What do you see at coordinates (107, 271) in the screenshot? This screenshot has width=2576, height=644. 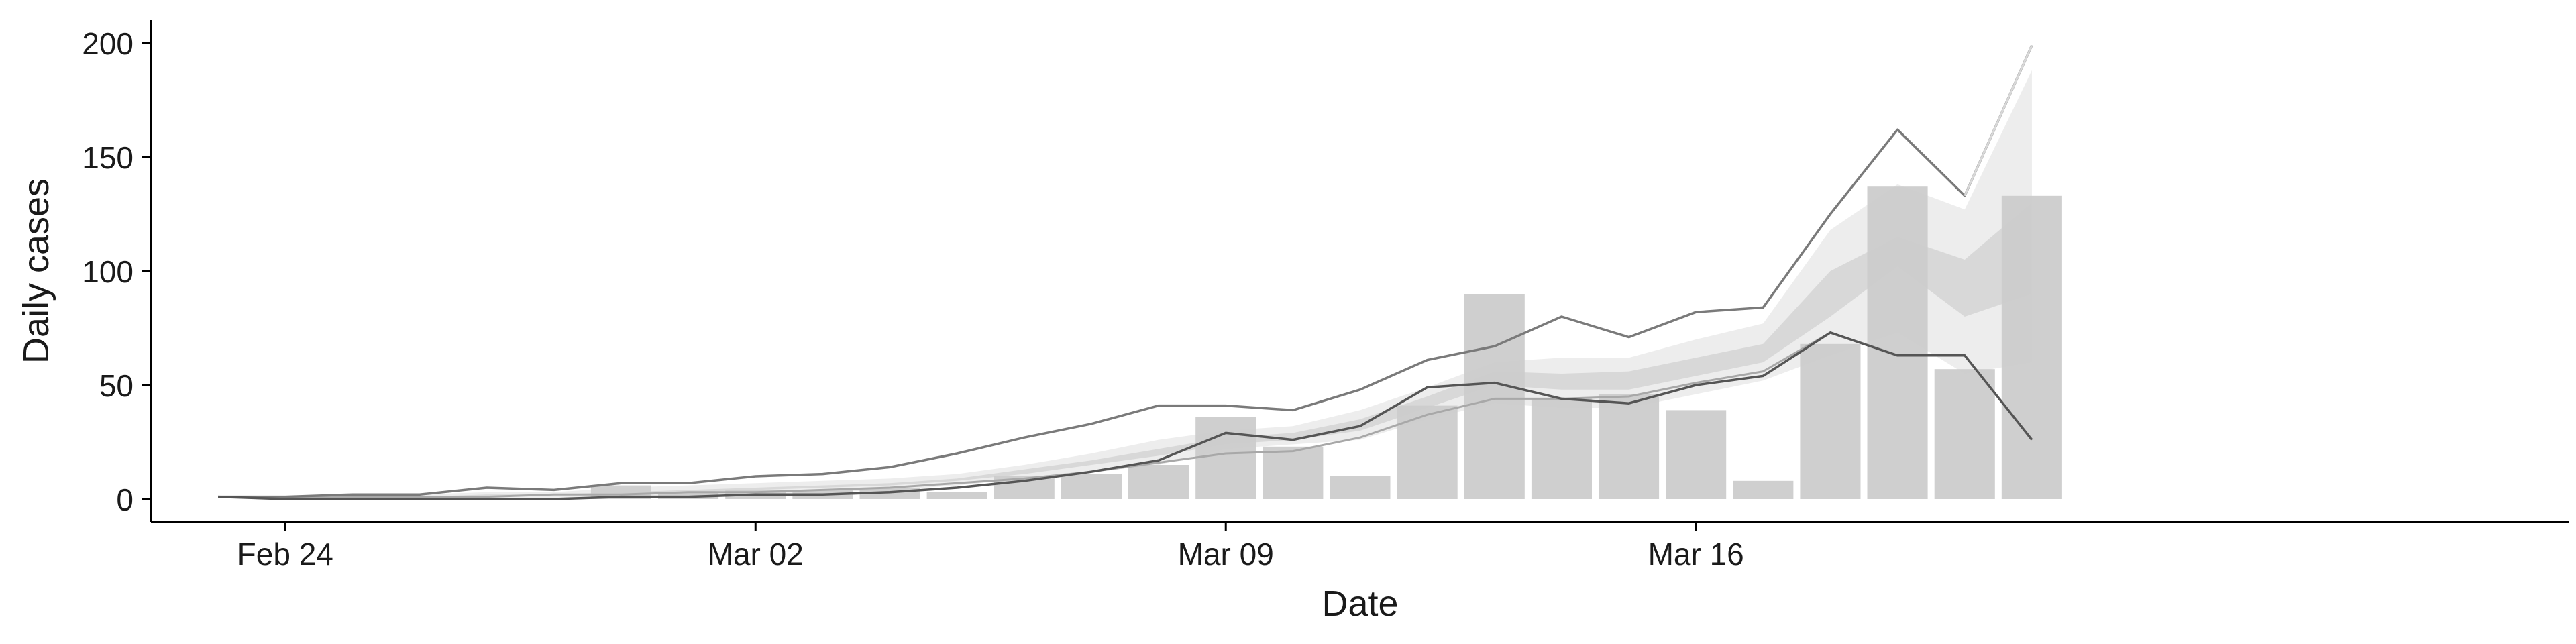 I see `y-tick-label: 100` at bounding box center [107, 271].